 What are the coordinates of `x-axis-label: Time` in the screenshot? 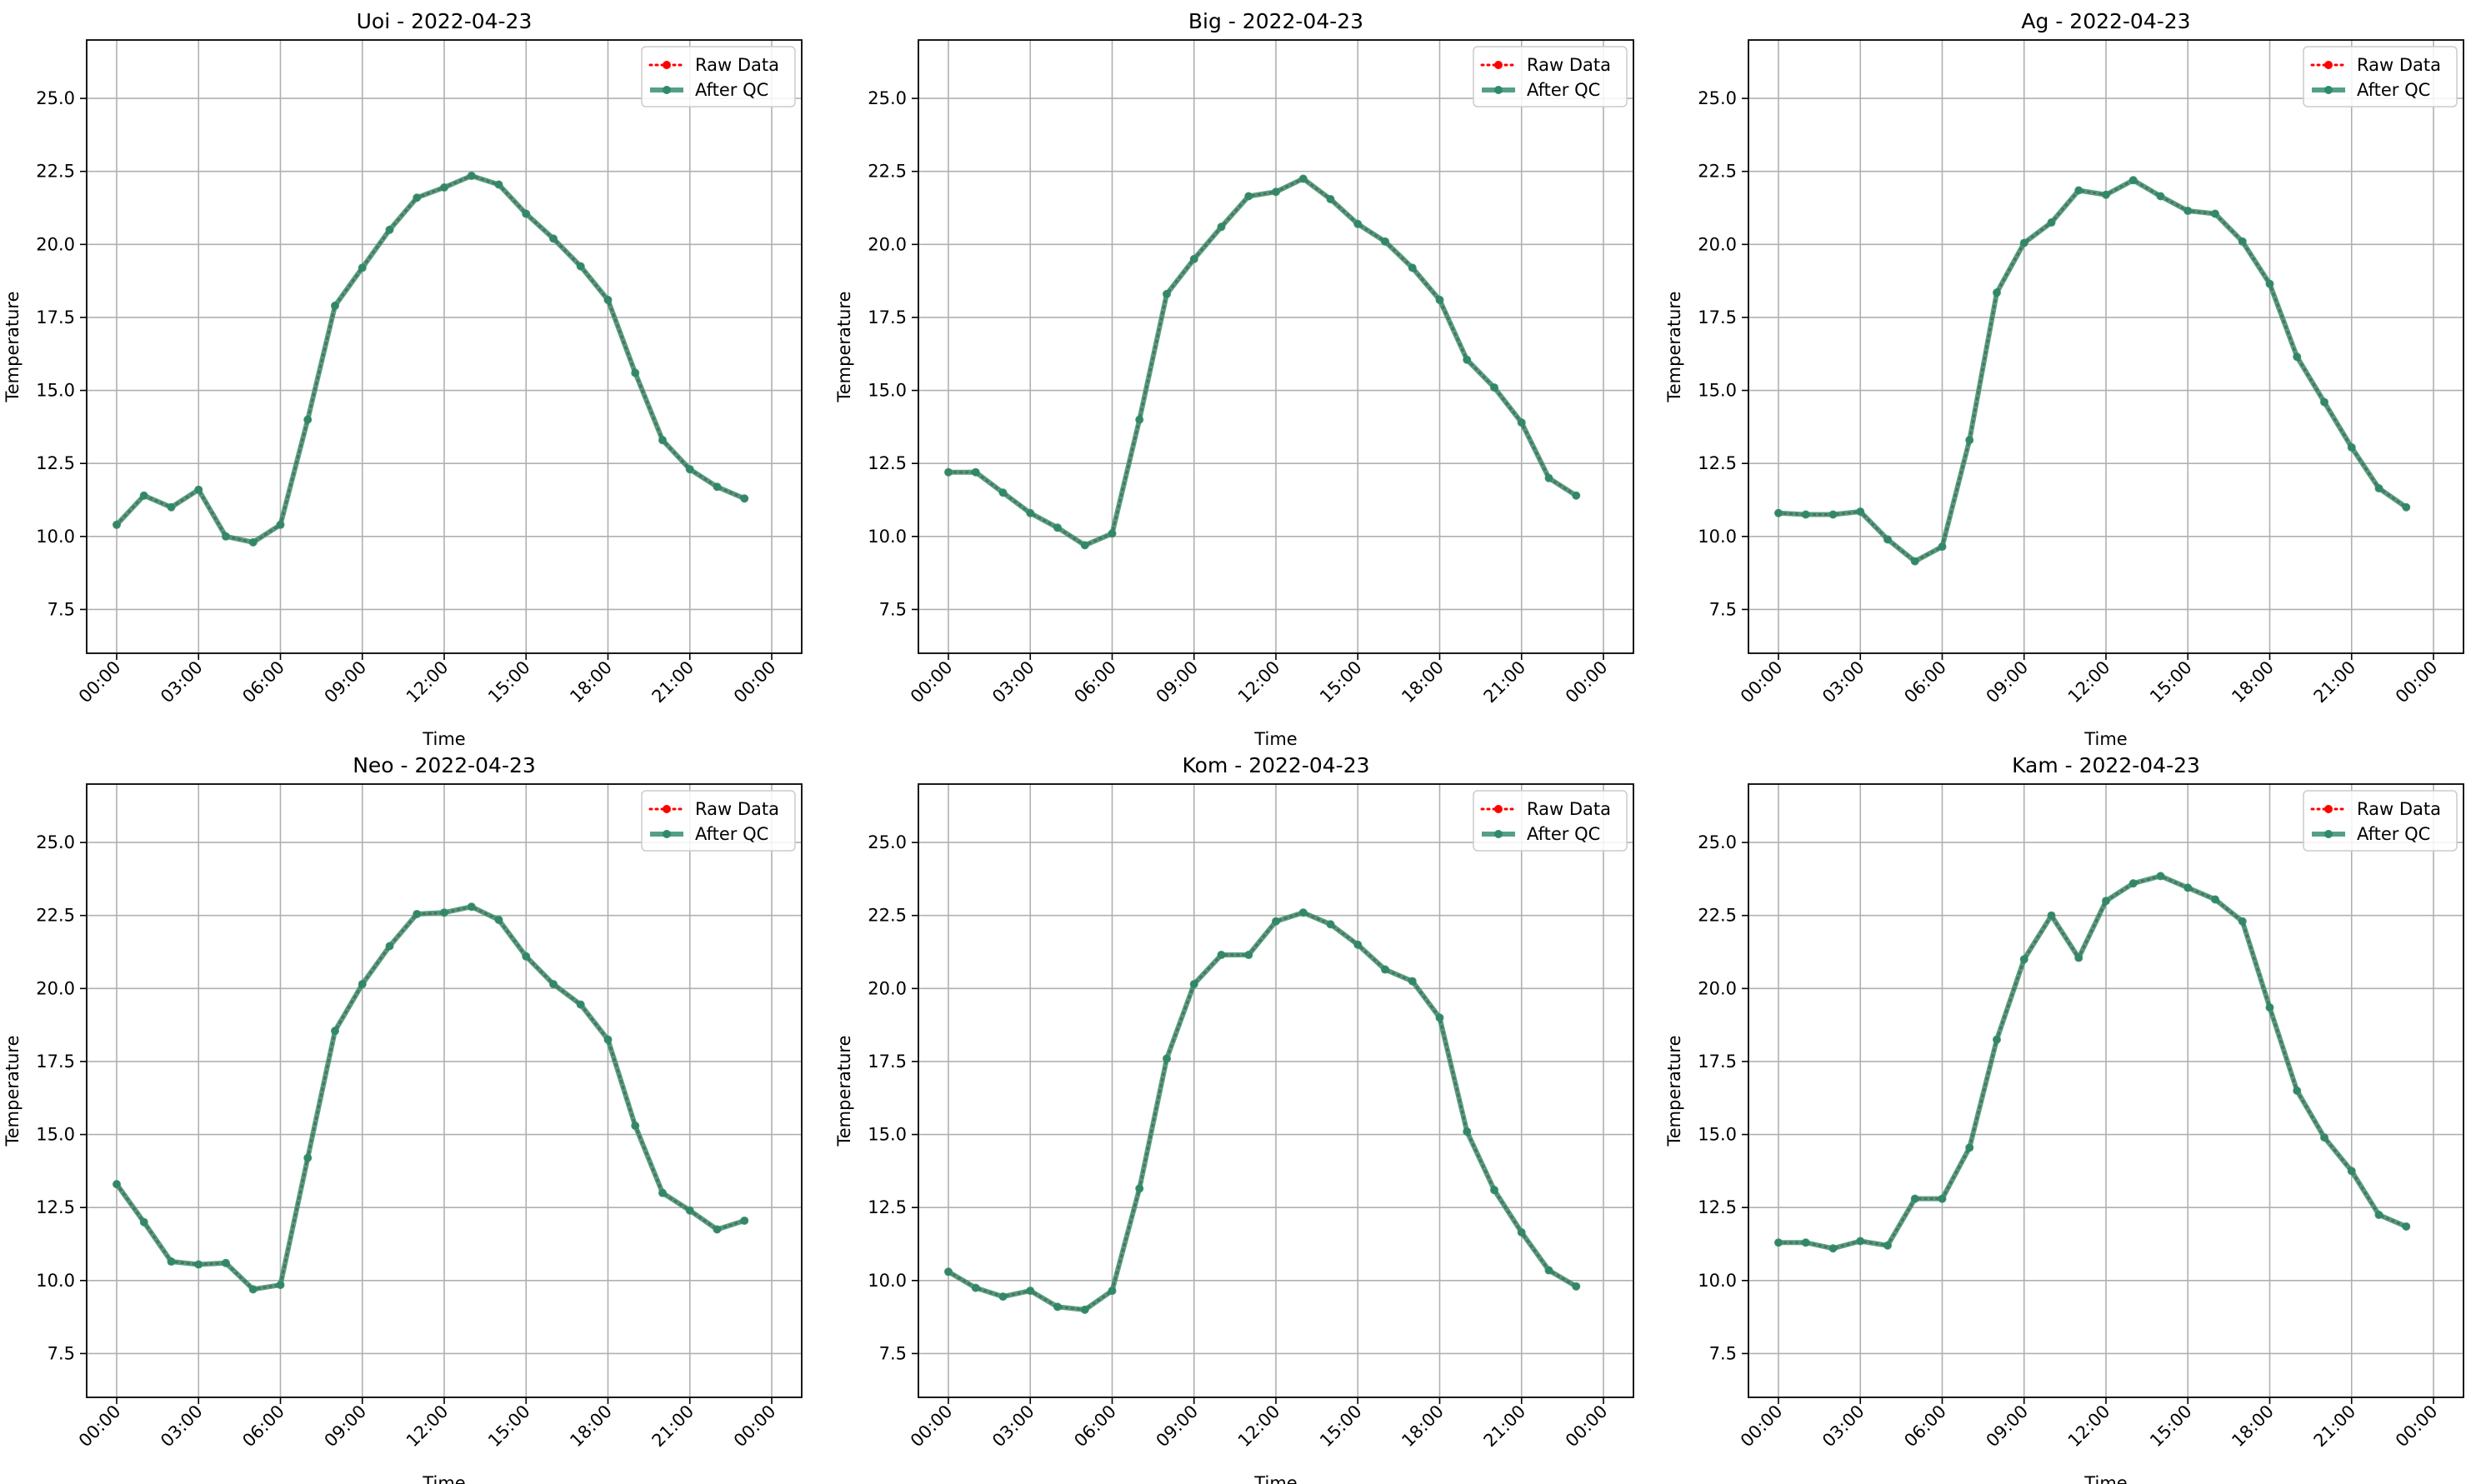 It's located at (2105, 1478).